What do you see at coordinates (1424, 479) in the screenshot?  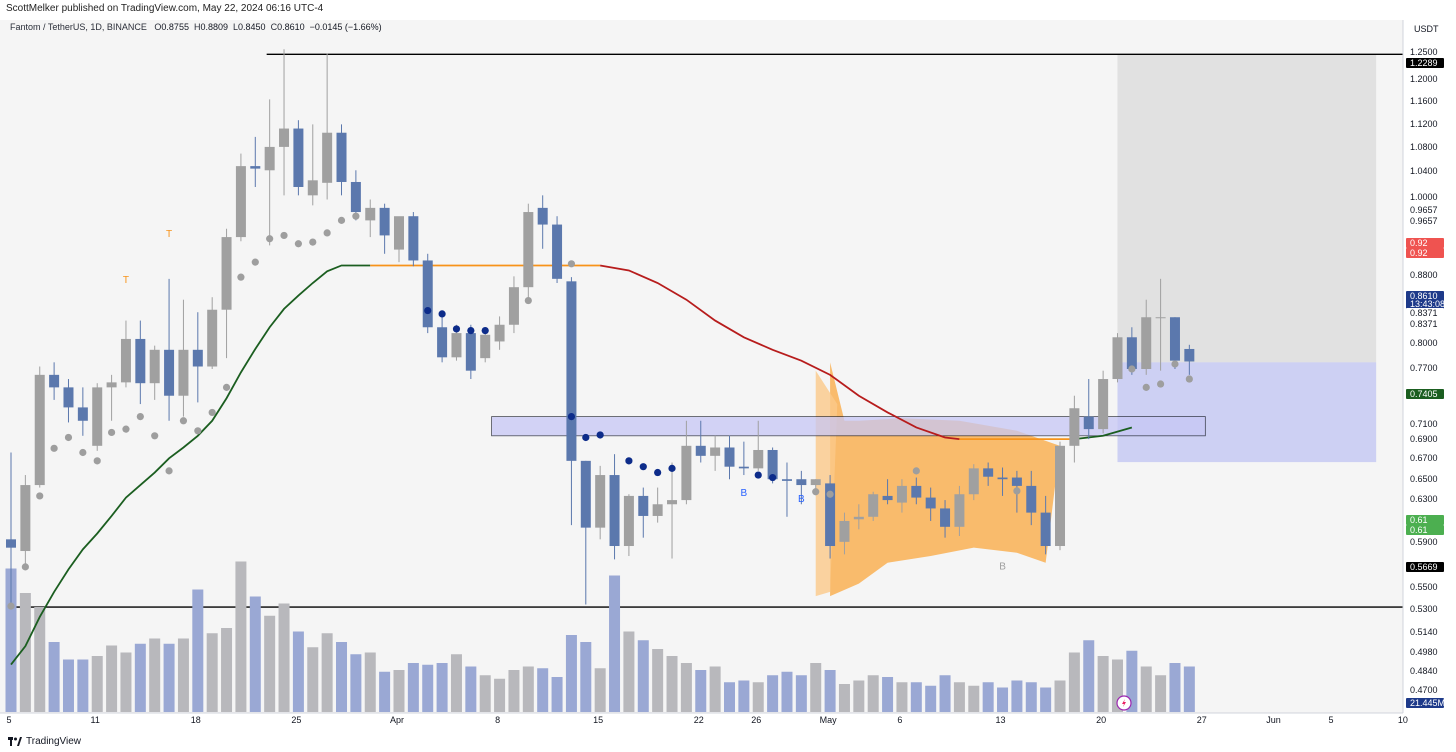 I see `price-tick-label: 0.6500` at bounding box center [1424, 479].